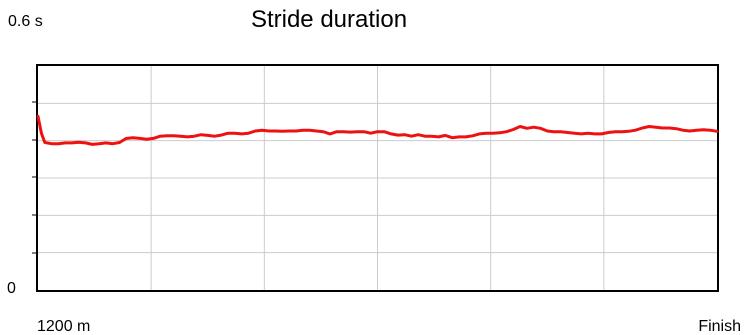 The width and height of the screenshot is (747, 335). I want to click on x-axis-start-label: 1200 m, so click(63, 326).